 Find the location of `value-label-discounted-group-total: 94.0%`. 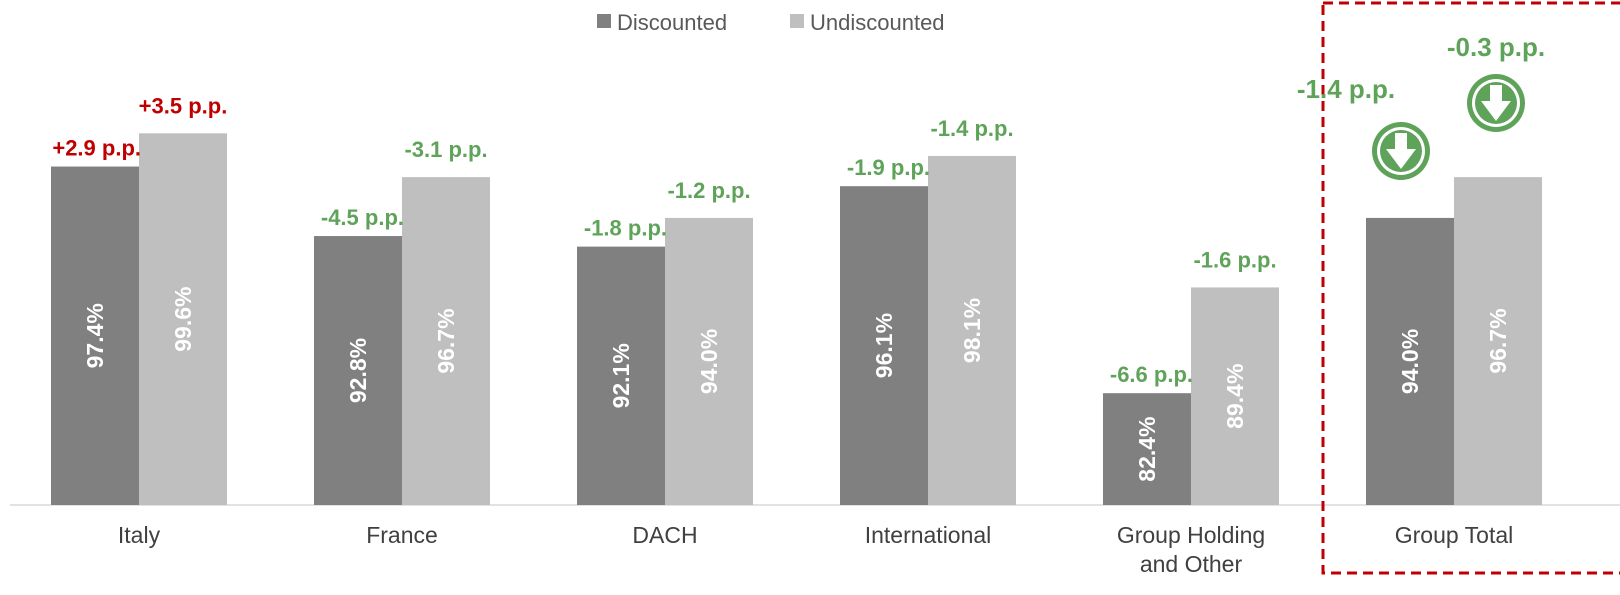

value-label-discounted-group-total: 94.0% is located at coordinates (1410, 361).